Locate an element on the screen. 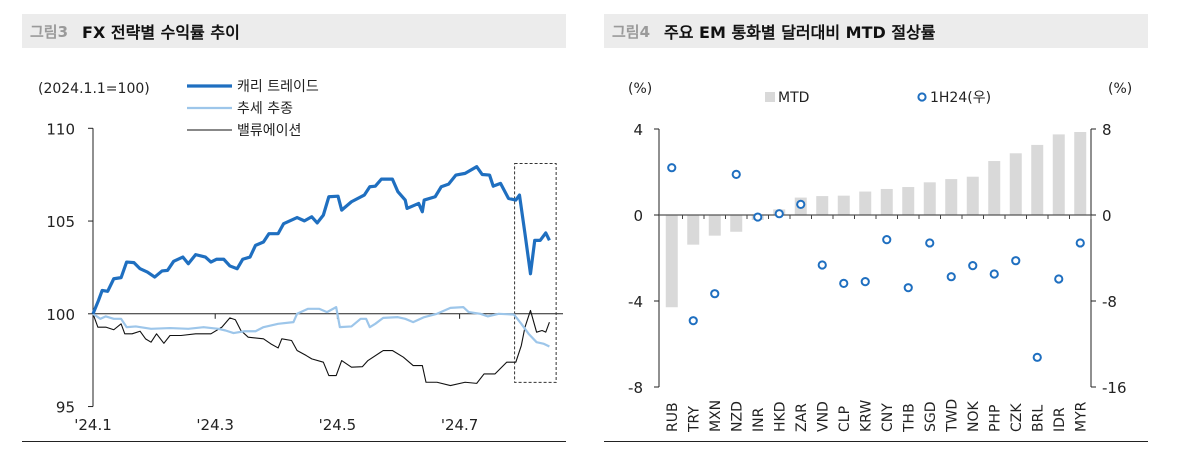 The image size is (1182, 451). category-label: CZK is located at coordinates (1017, 417).